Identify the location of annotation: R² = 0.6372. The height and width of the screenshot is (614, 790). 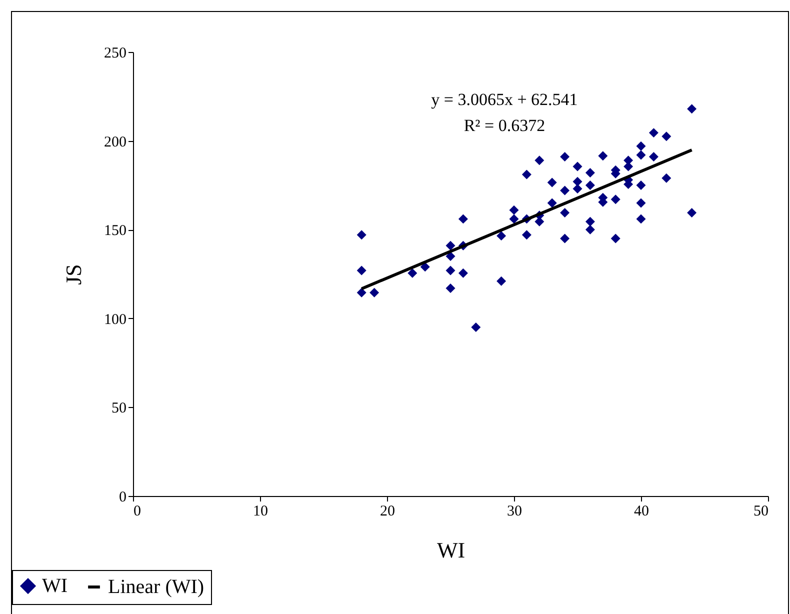
(505, 125).